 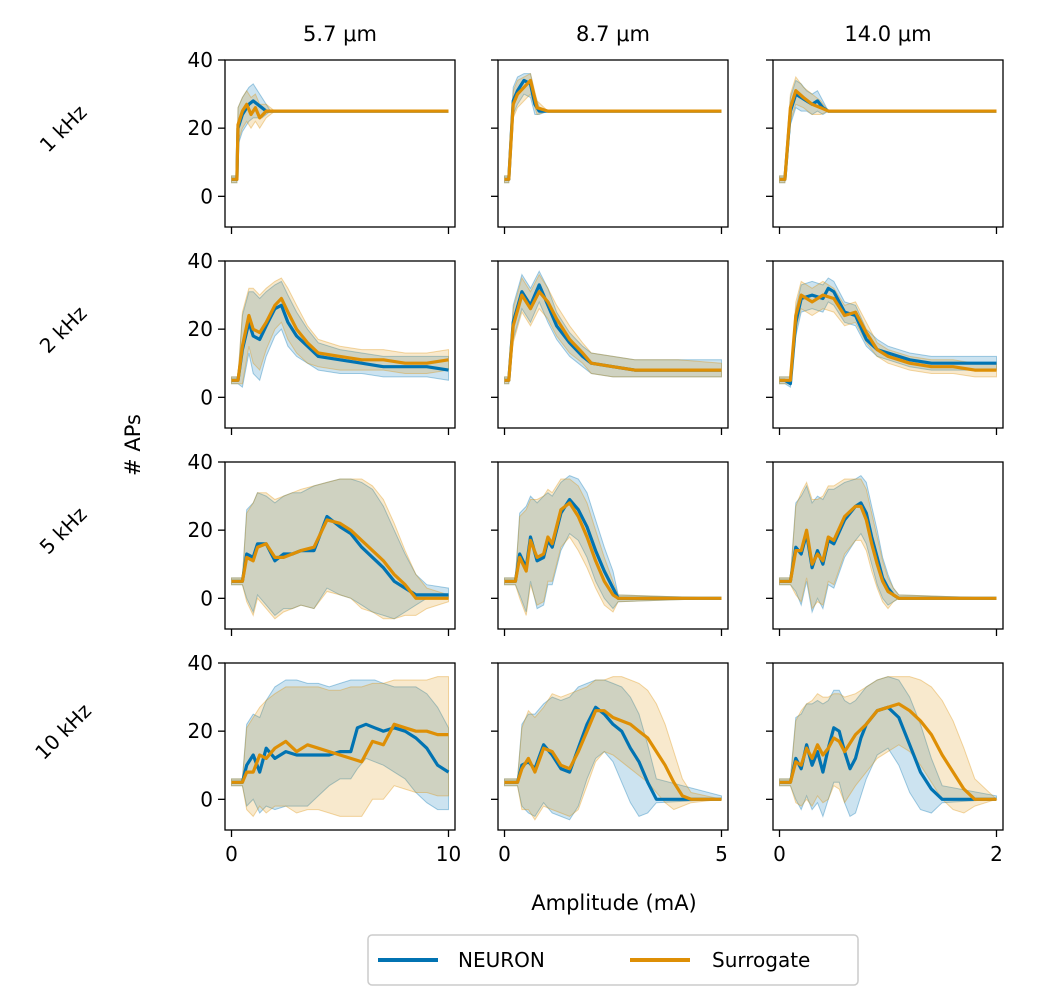 I want to click on legend-frame, so click(x=613, y=960).